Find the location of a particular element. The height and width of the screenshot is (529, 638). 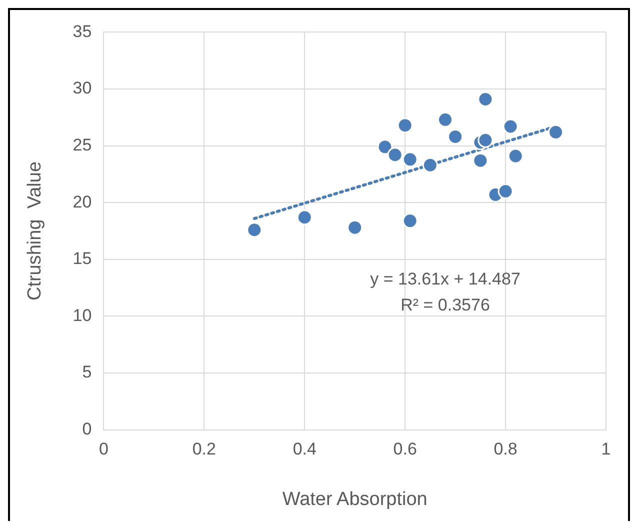

x-tick-label: 0.8 is located at coordinates (506, 449).